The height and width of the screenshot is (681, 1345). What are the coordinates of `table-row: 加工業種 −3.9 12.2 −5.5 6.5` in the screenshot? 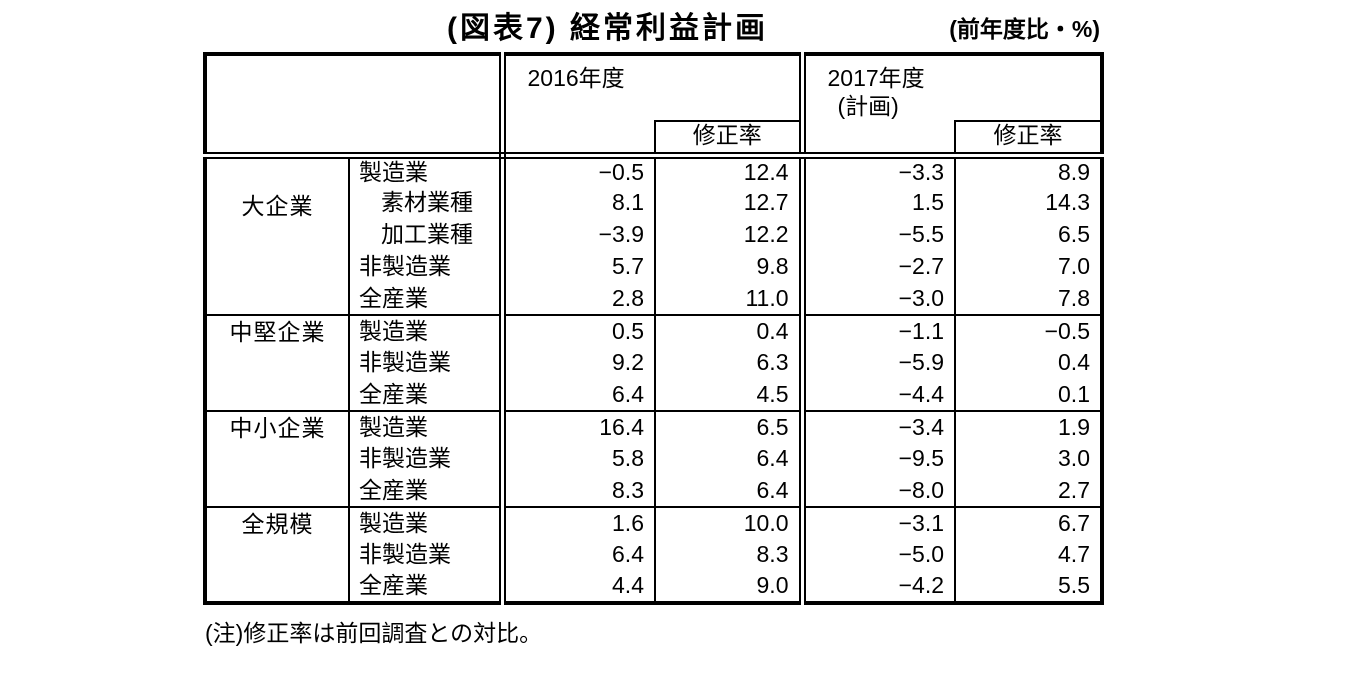 It's located at (653, 235).